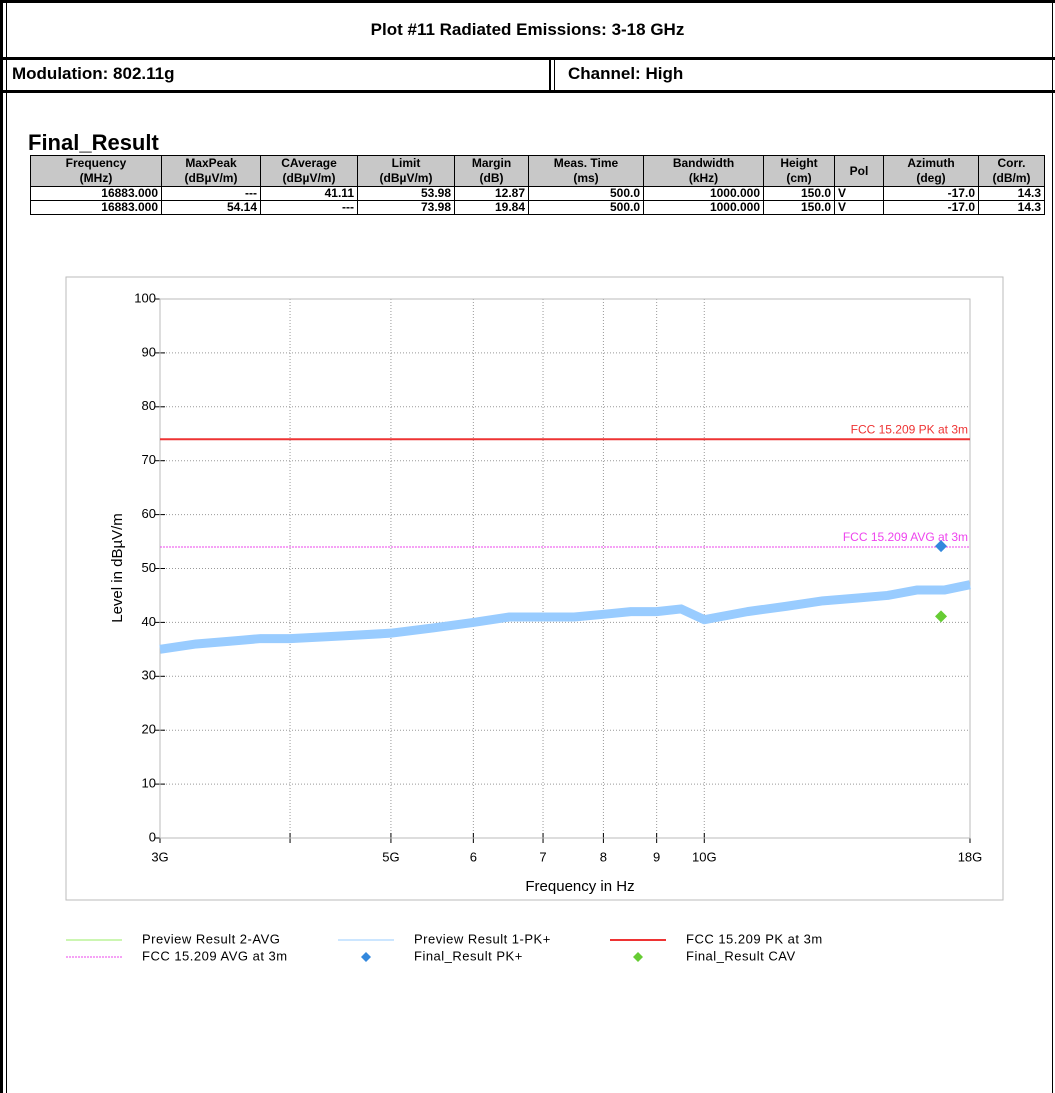 This screenshot has width=1055, height=1093. I want to click on y-tick-label: 0, so click(152, 836).